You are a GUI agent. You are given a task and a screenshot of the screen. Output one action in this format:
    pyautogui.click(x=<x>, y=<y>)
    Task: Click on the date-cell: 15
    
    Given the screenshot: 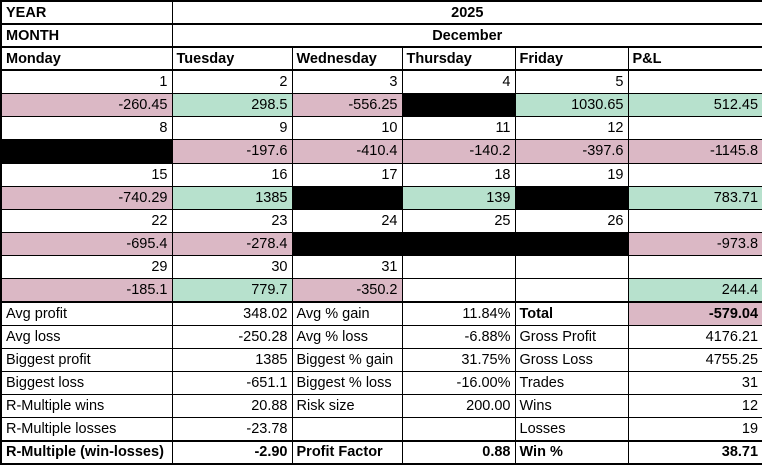 What is the action you would take?
    pyautogui.click(x=86, y=174)
    